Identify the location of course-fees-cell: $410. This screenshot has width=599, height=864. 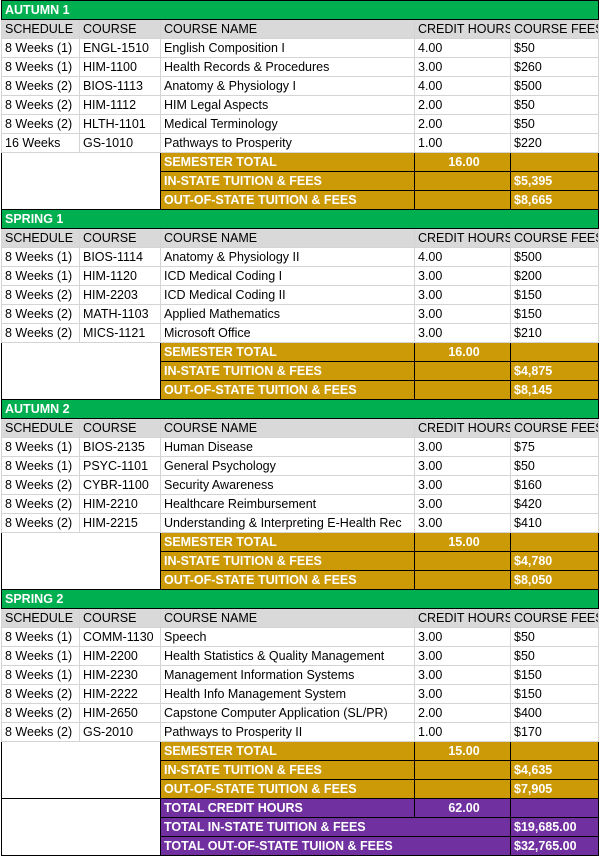
(554, 523).